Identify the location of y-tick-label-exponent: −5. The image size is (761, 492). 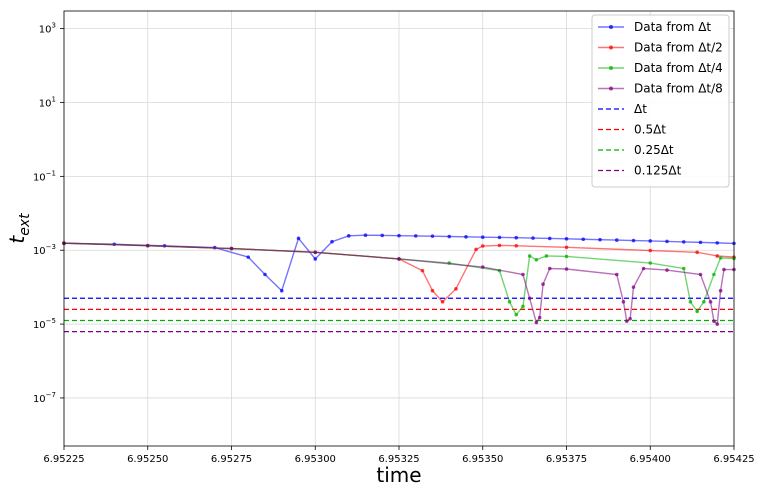
(51, 321).